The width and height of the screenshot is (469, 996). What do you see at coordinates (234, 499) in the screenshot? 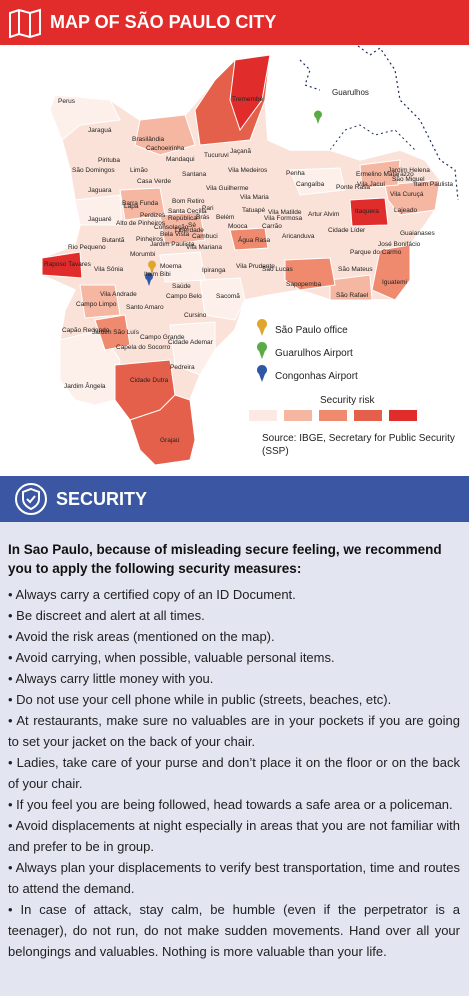
I see `security-header: SECURITY` at bounding box center [234, 499].